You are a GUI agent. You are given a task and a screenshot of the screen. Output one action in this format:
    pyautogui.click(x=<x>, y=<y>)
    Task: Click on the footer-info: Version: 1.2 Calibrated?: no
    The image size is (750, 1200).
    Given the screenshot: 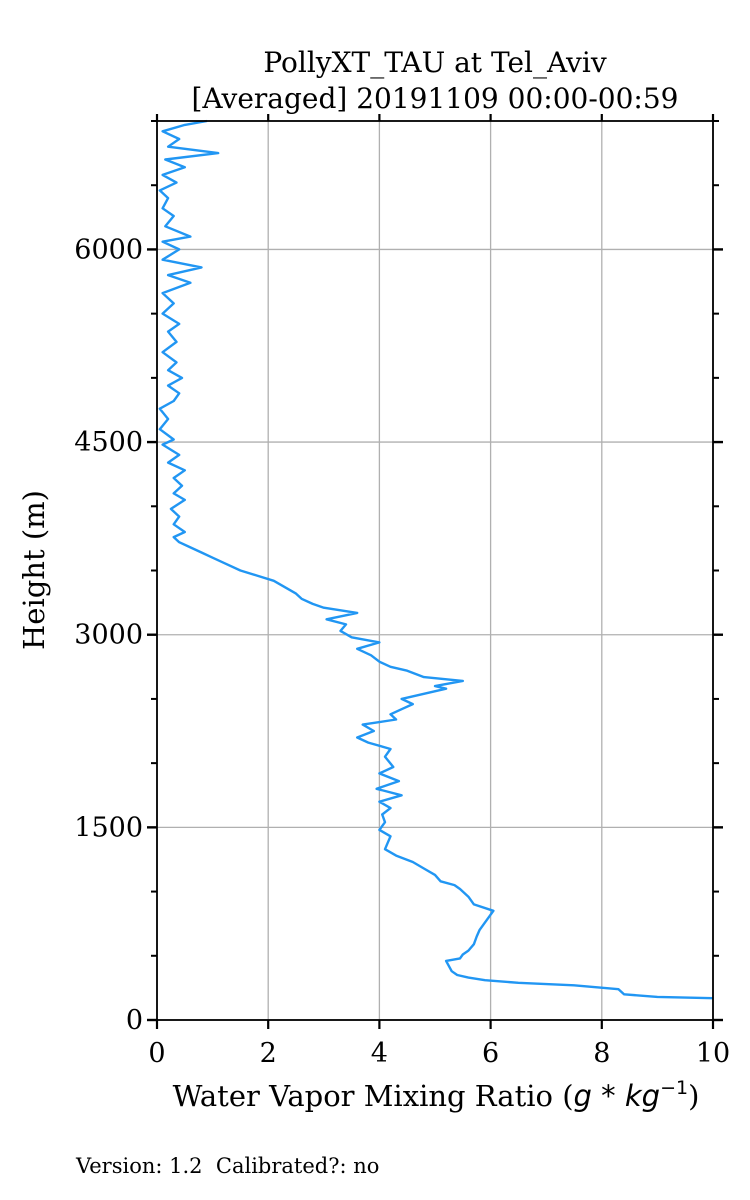 What is the action you would take?
    pyautogui.click(x=227, y=1166)
    